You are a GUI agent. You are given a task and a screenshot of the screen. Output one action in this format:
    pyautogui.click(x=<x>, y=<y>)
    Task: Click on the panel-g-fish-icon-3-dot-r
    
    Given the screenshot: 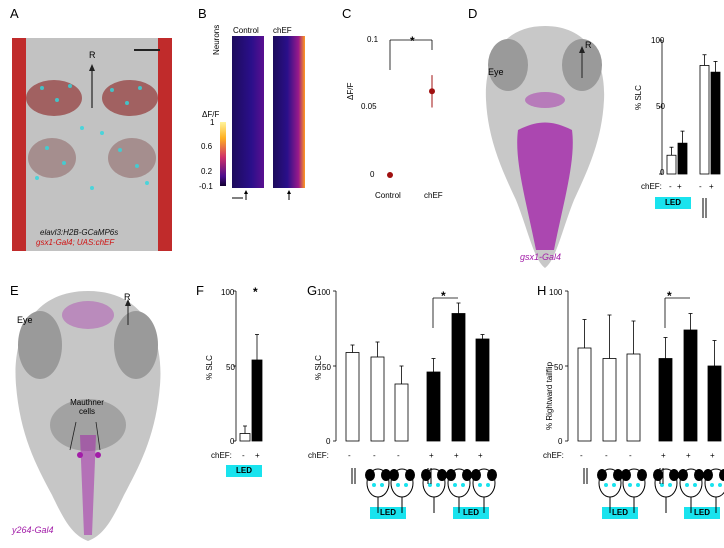 What is the action you would take?
    pyautogui.click(x=463, y=485)
    